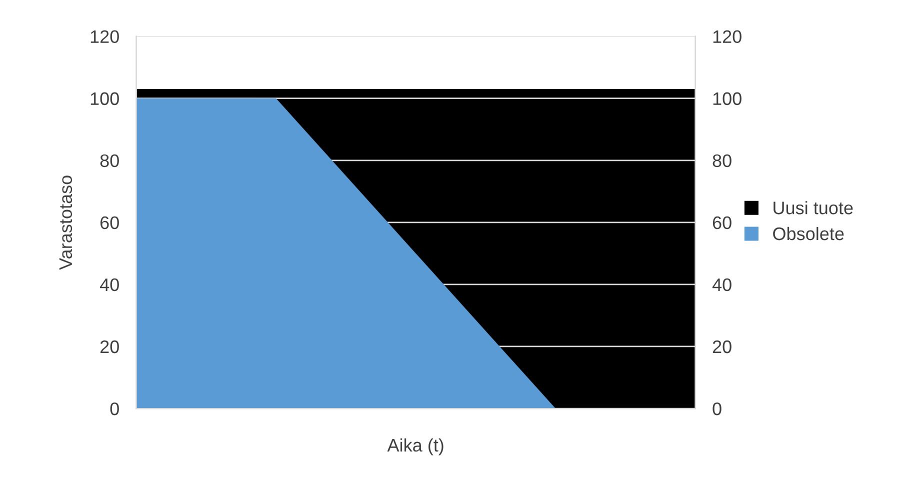  I want to click on y2-tick-label: 100, so click(727, 99).